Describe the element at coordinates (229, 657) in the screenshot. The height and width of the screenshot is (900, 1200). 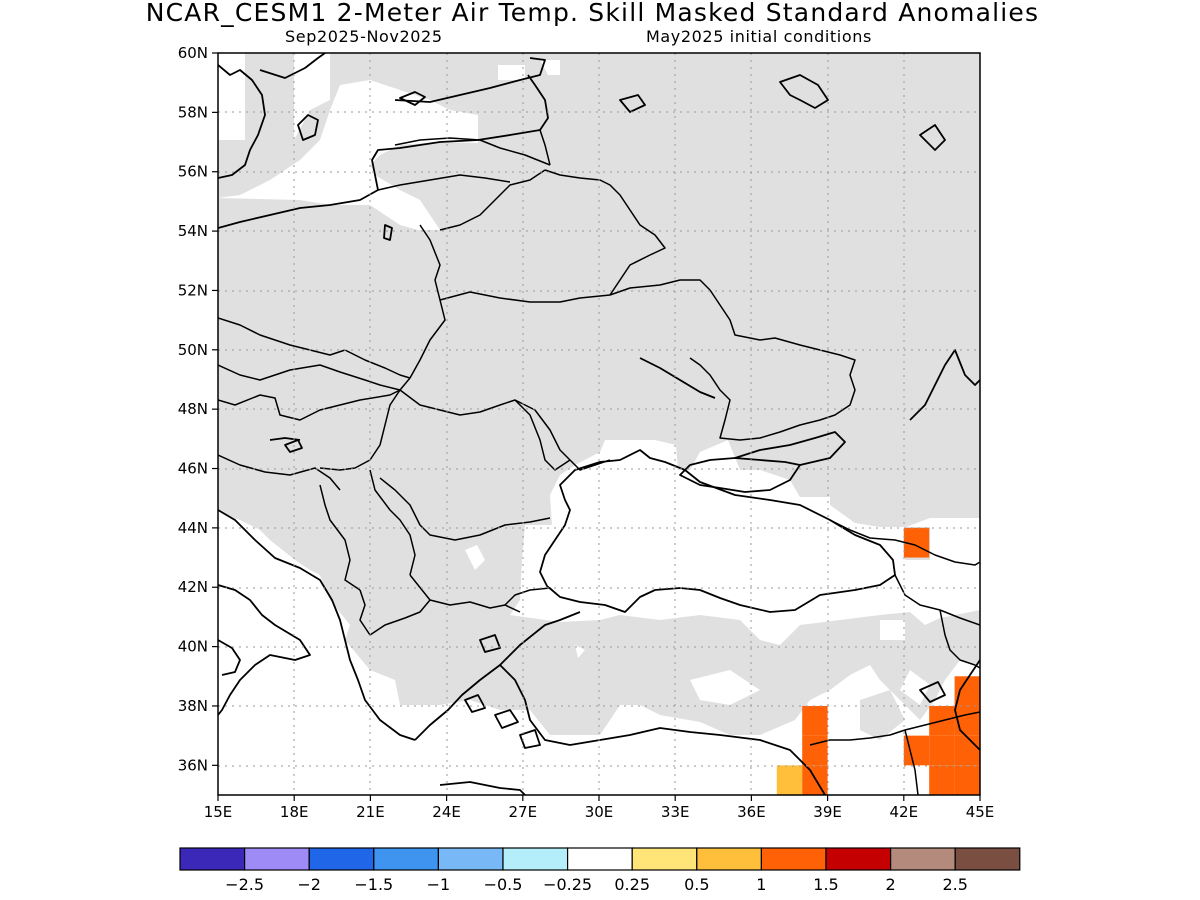
I see `italy-heel` at that location.